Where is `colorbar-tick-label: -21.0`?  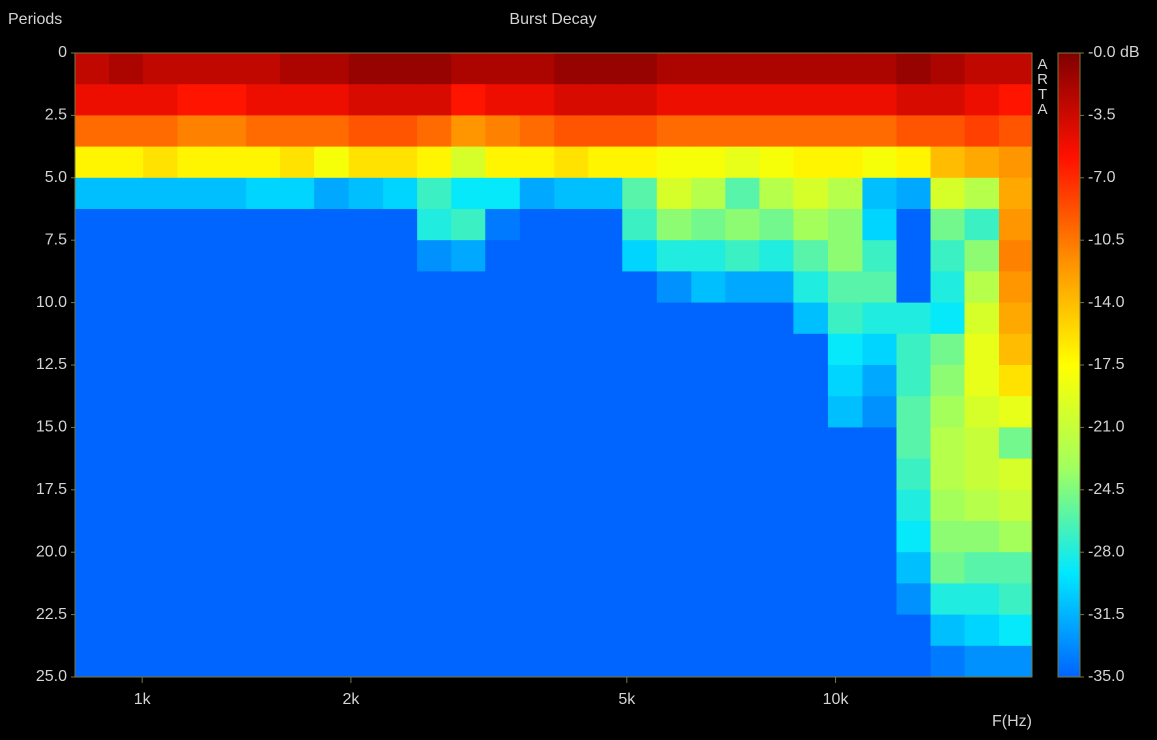
colorbar-tick-label: -21.0 is located at coordinates (1106, 427).